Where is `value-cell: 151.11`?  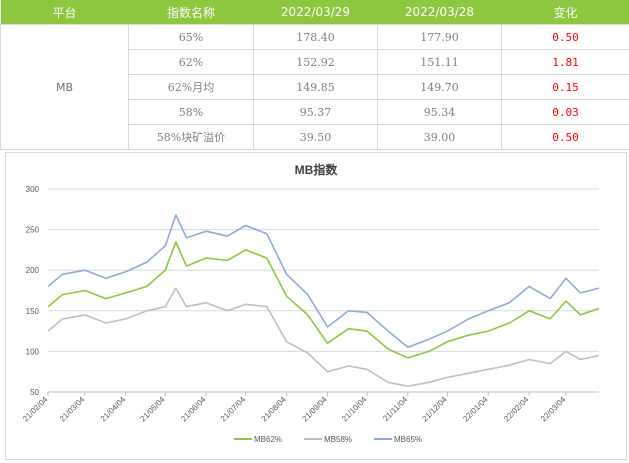
value-cell: 151.11 is located at coordinates (439, 62).